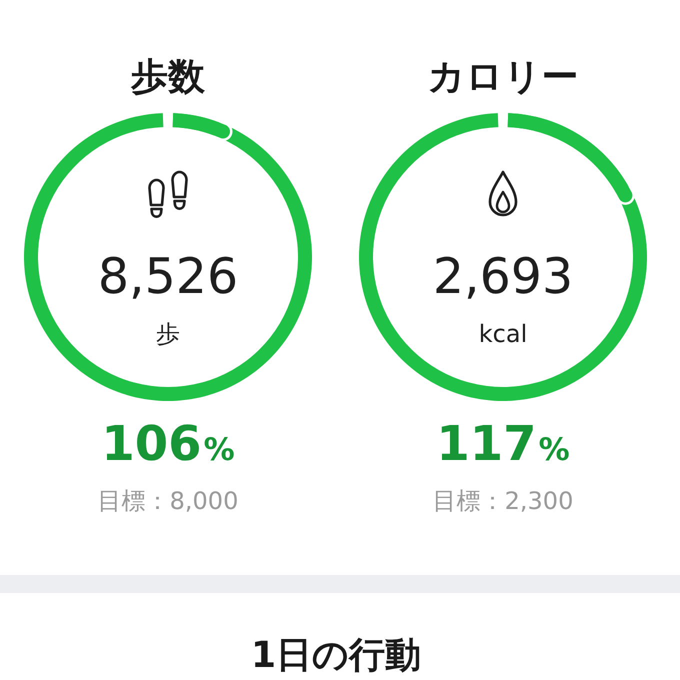  I want to click on text: 目標：2,300, so click(503, 501).